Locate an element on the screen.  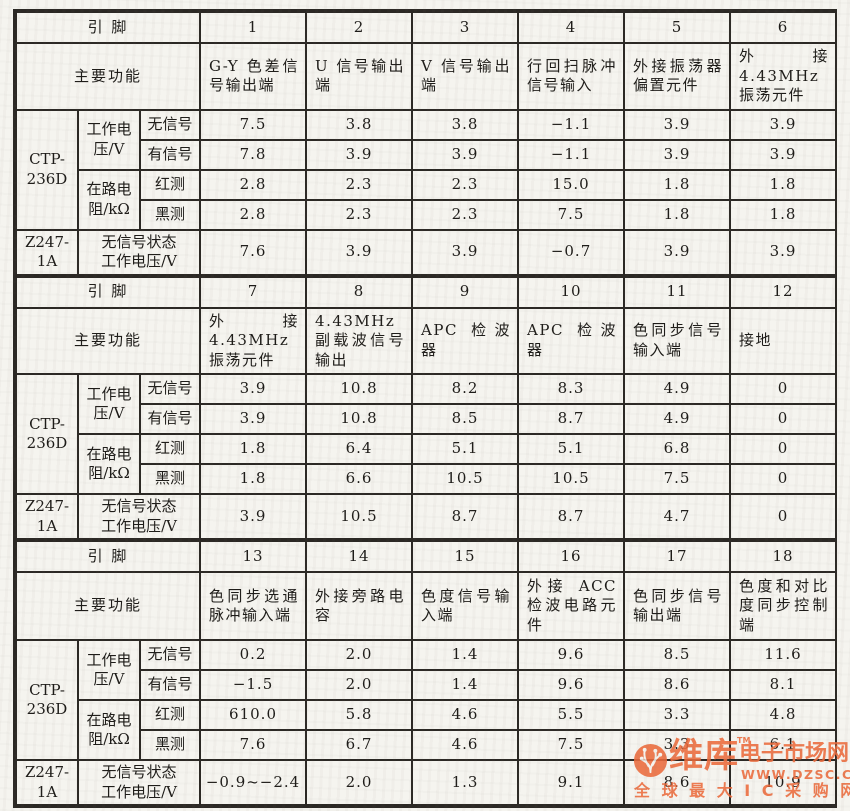
black-test-resistance-row: 黑测 7.6 6.7 4.6 7.5 3.3 6.1 is located at coordinates (427, 745).